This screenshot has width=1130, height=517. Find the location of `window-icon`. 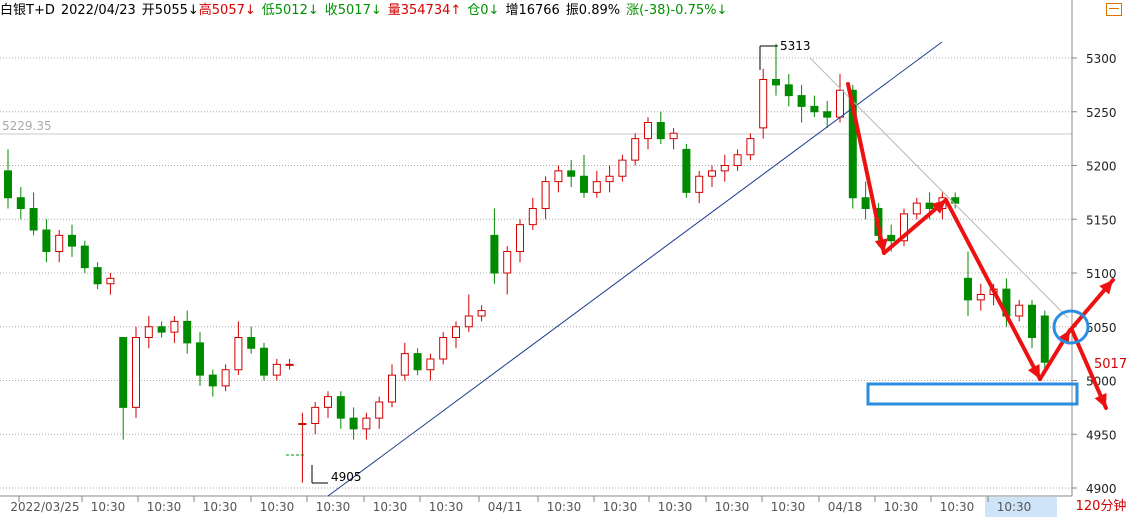

window-icon is located at coordinates (1114, 9).